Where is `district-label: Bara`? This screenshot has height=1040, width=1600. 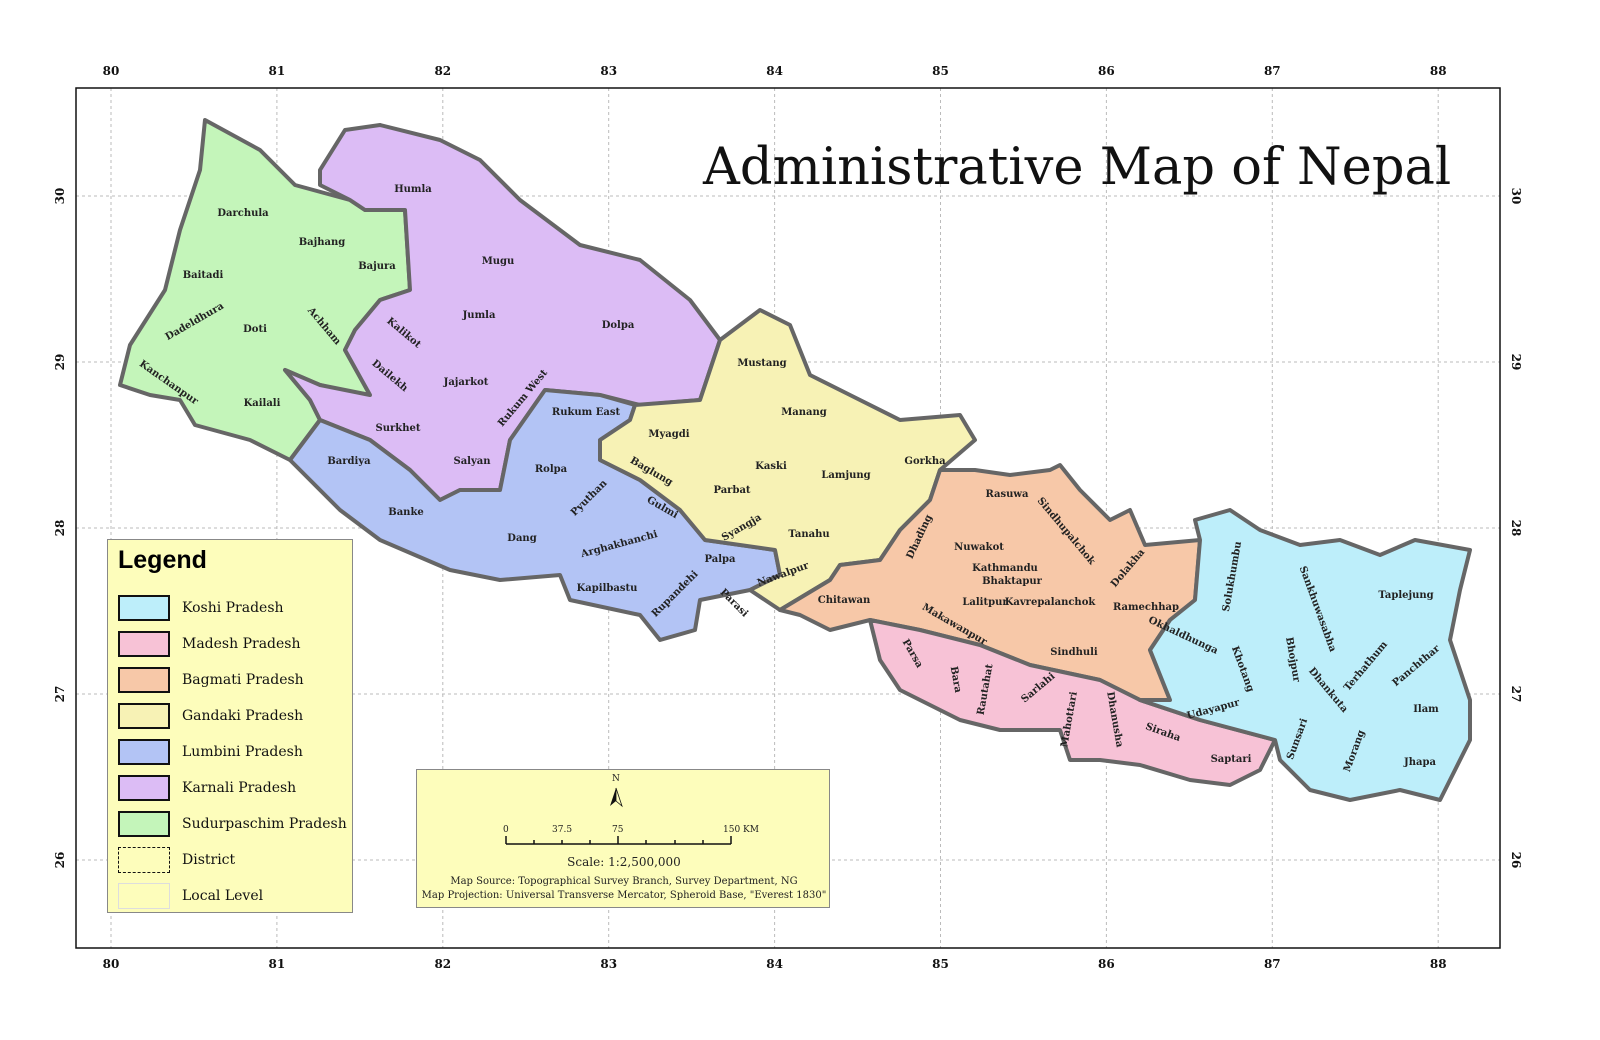 district-label: Bara is located at coordinates (956, 679).